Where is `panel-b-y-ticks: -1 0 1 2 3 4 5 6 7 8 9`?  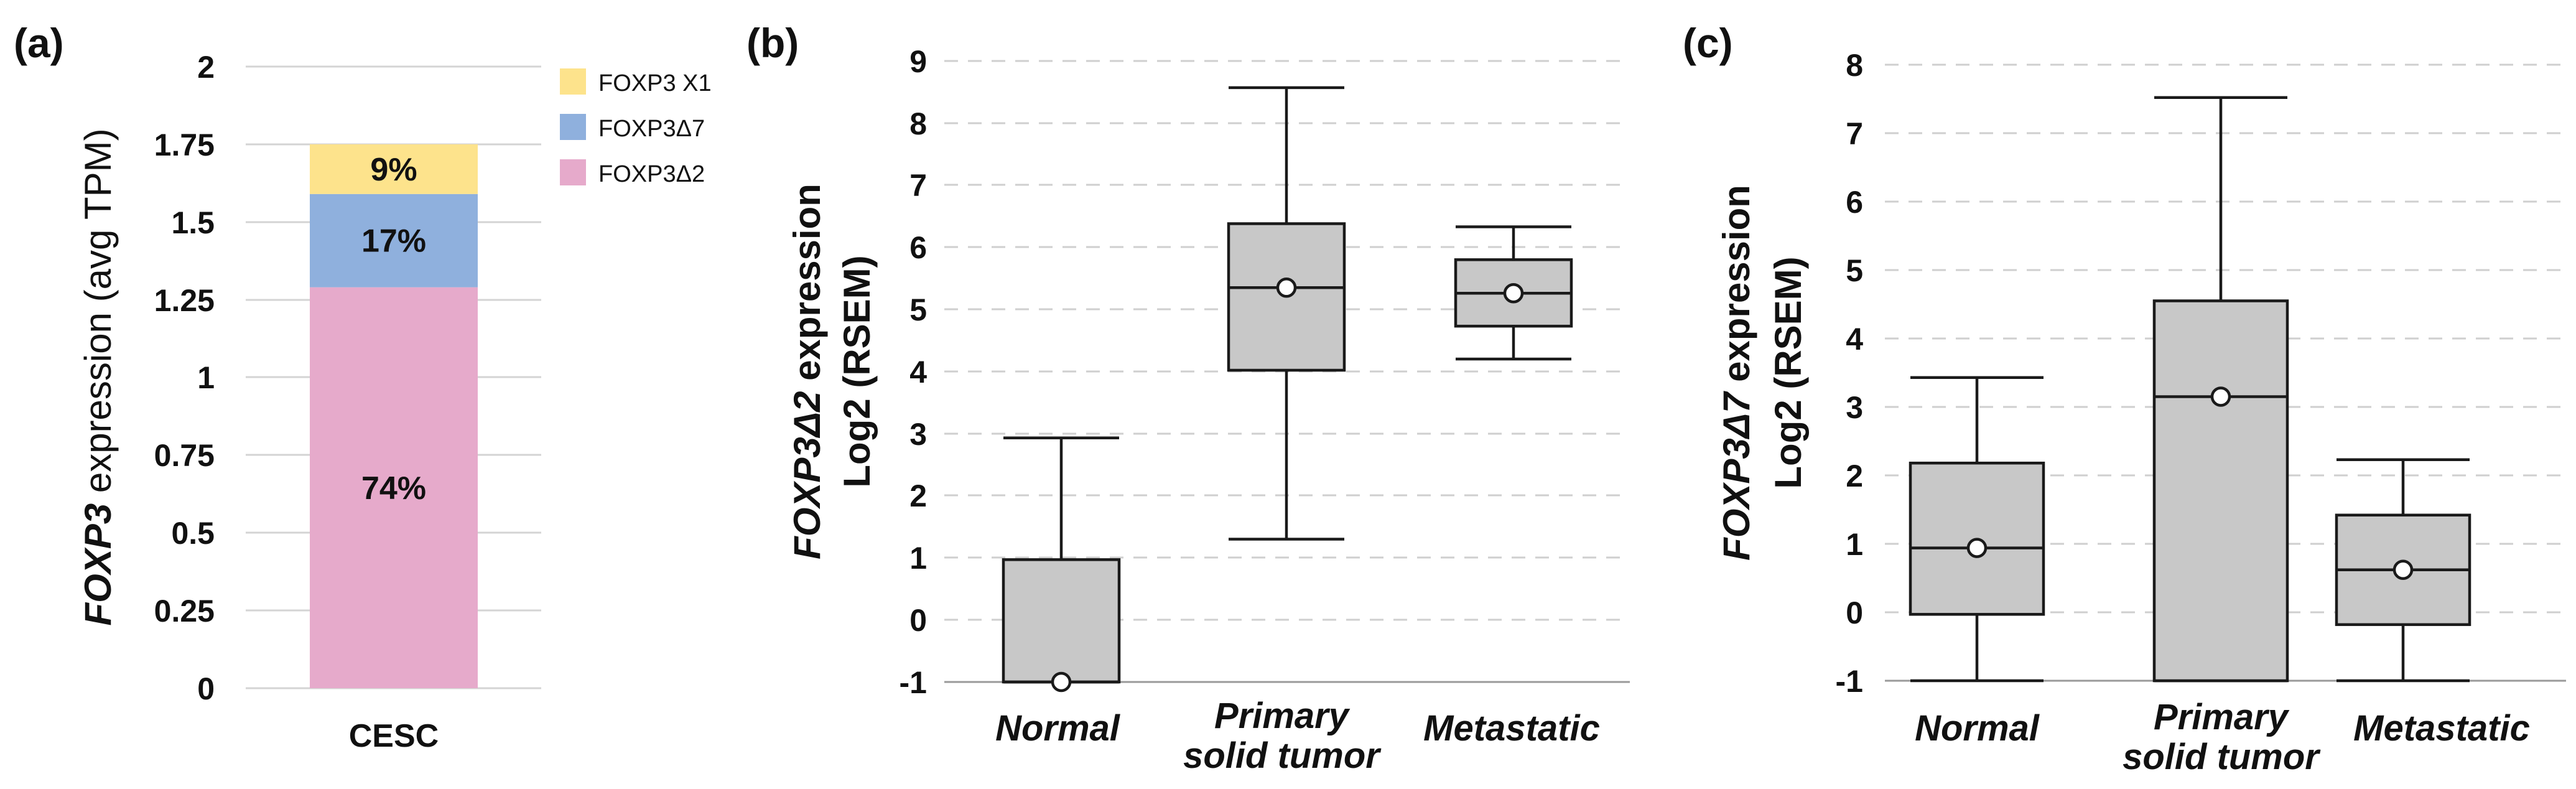
panel-b-y-ticks: -1 0 1 2 3 4 5 6 7 8 9 is located at coordinates (914, 372).